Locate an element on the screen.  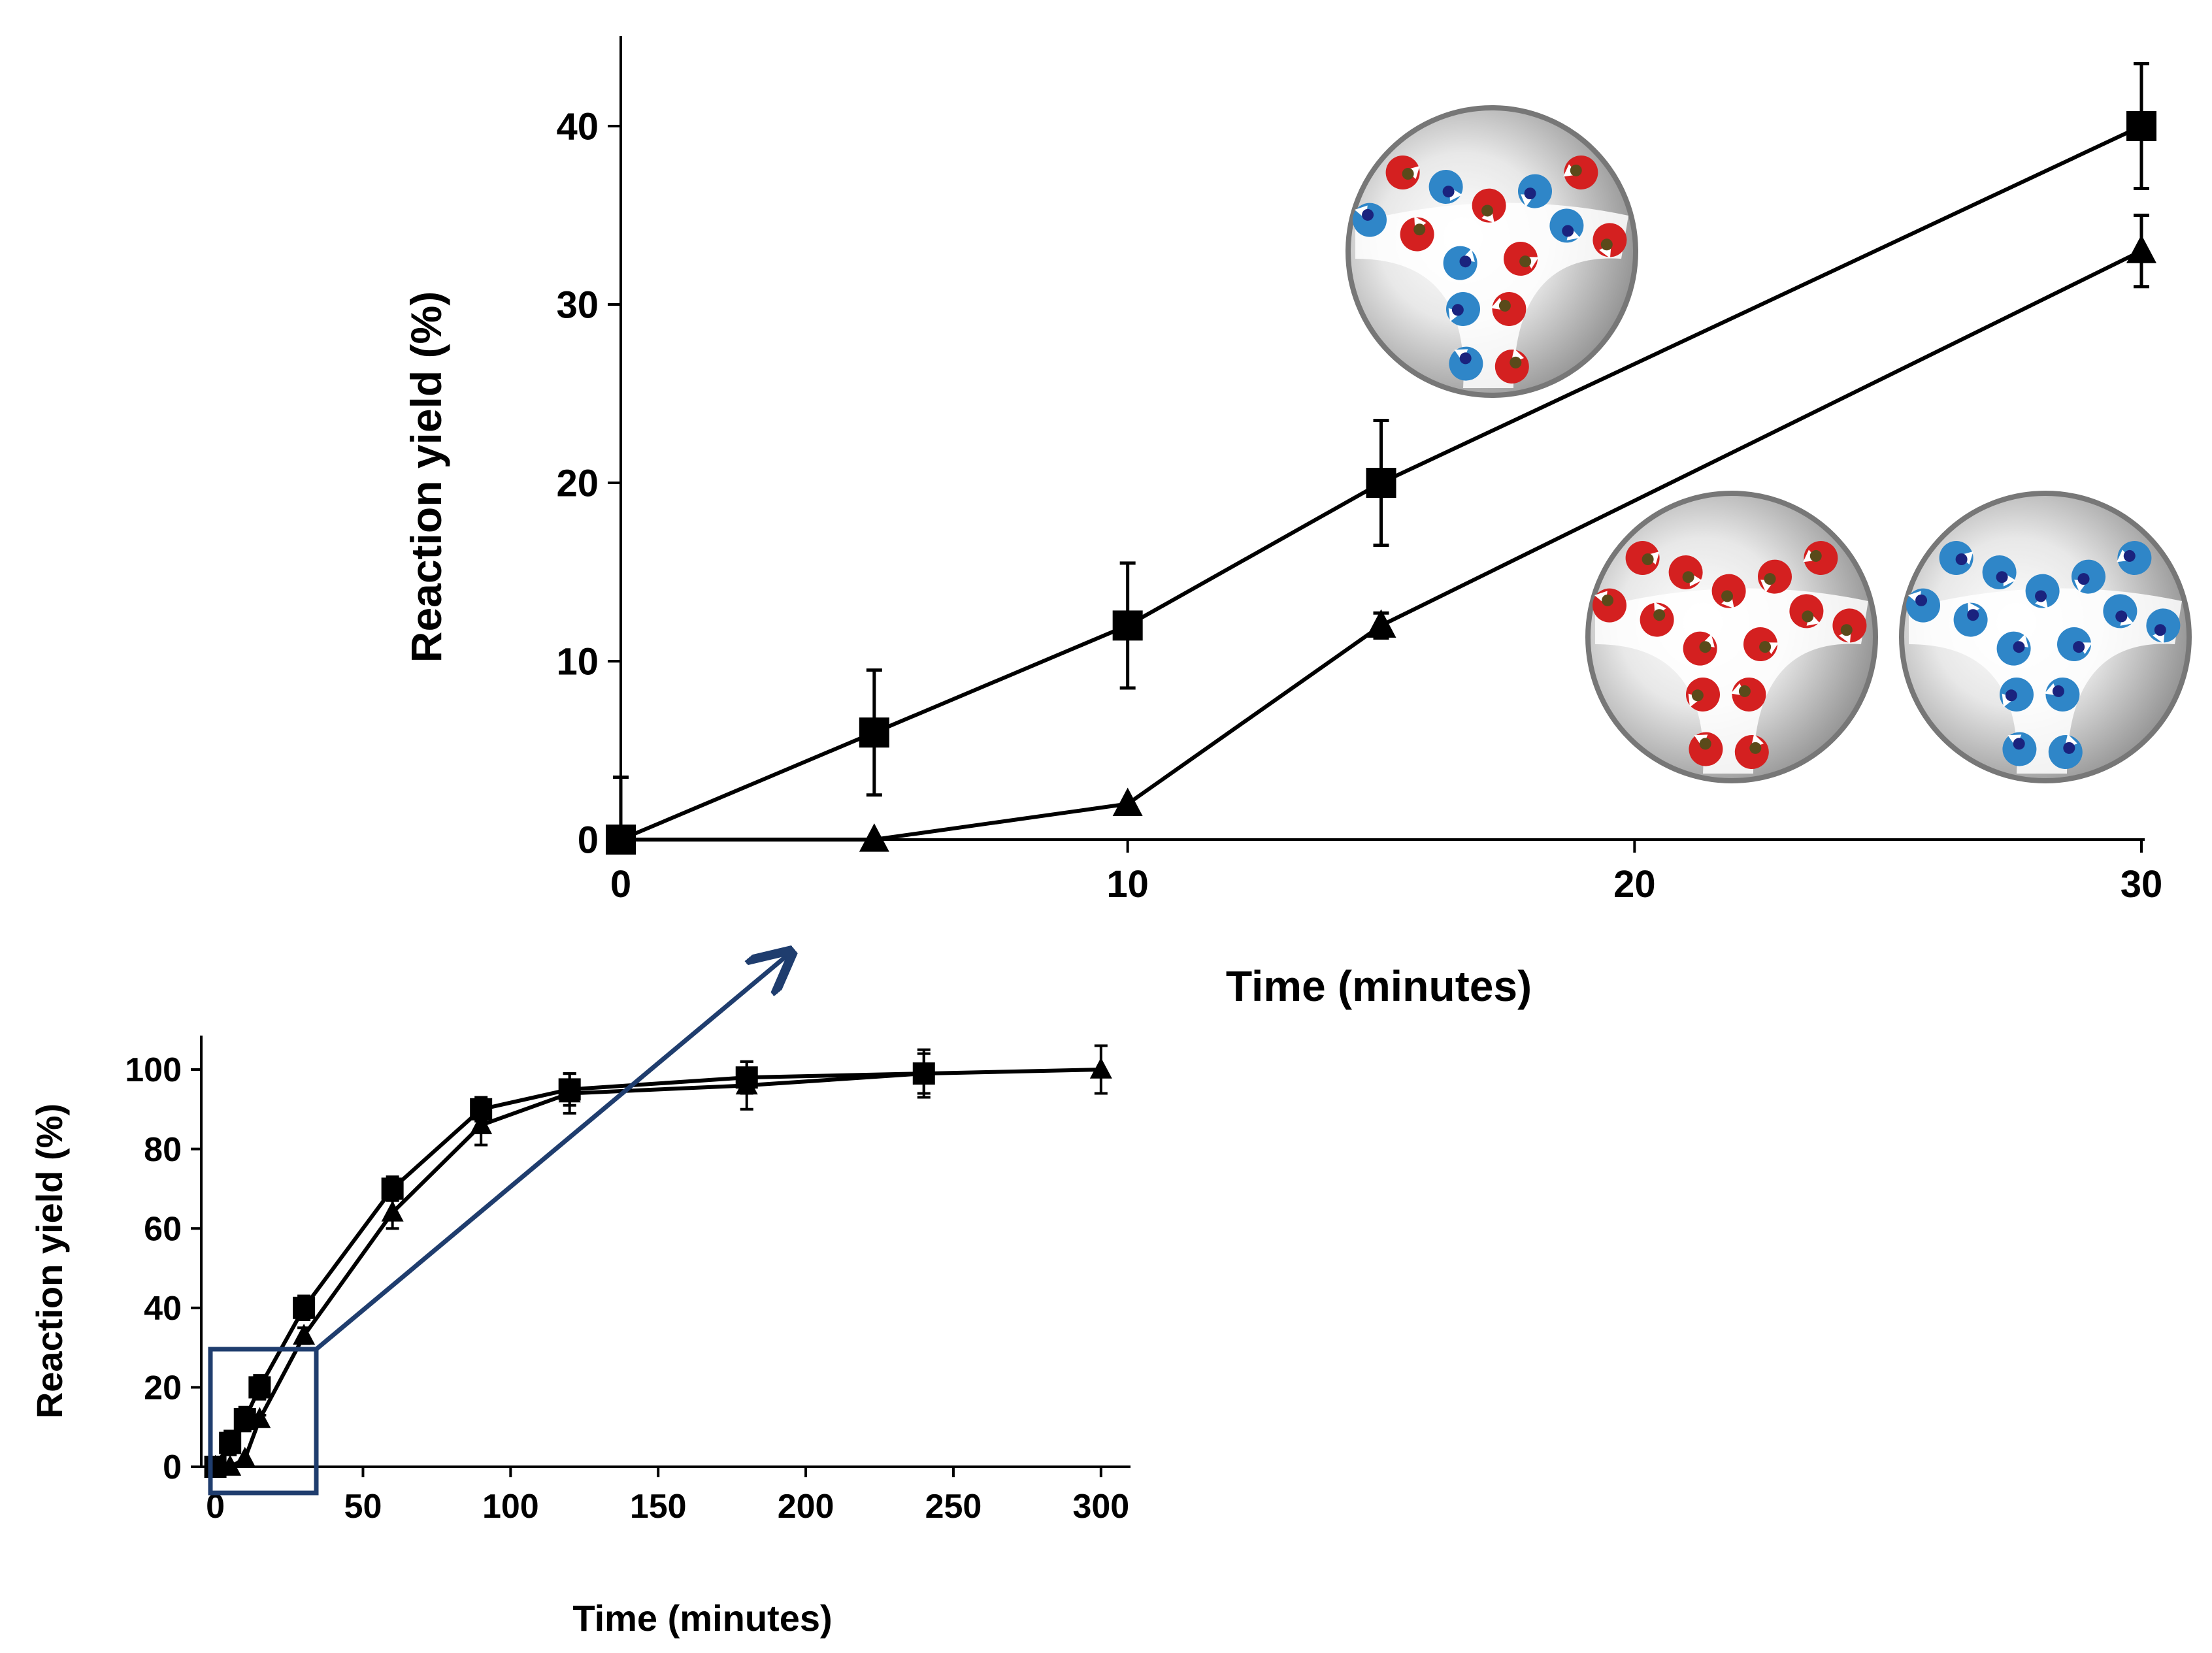
inset-y-tick-label: 80 is located at coordinates (163, 1150).